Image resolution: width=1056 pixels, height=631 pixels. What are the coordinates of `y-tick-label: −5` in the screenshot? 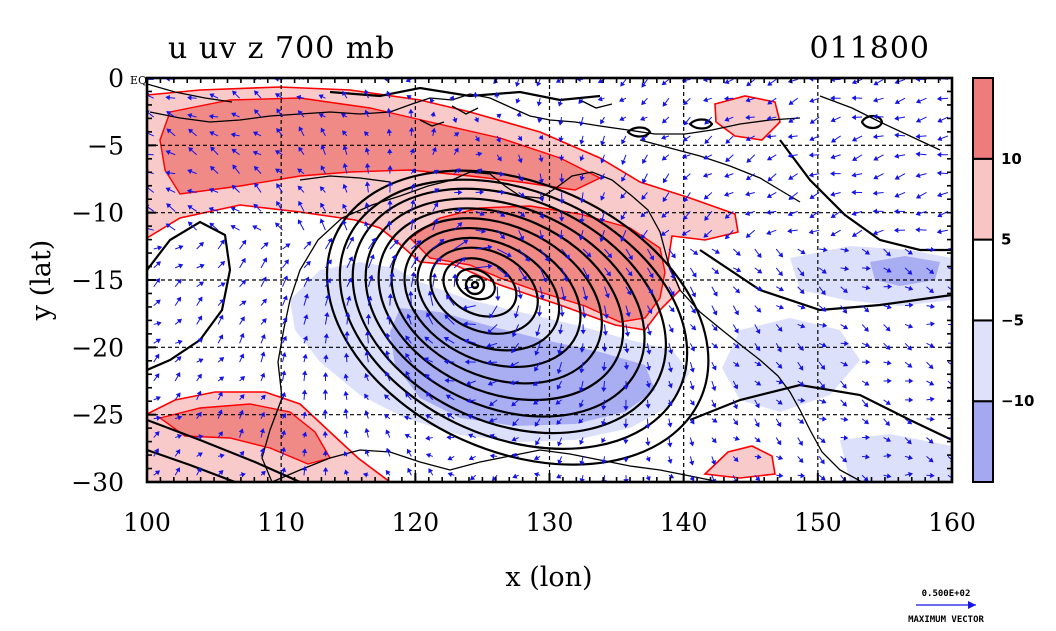 It's located at (105, 145).